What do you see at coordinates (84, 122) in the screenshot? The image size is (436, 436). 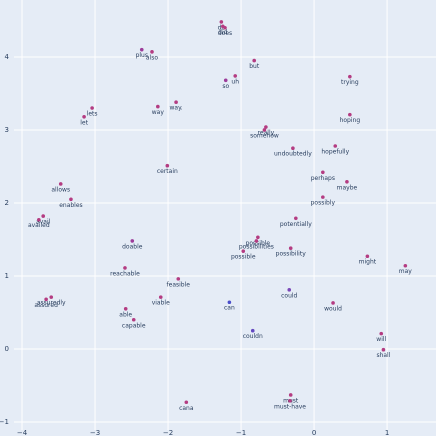 I see `point-label: let` at bounding box center [84, 122].